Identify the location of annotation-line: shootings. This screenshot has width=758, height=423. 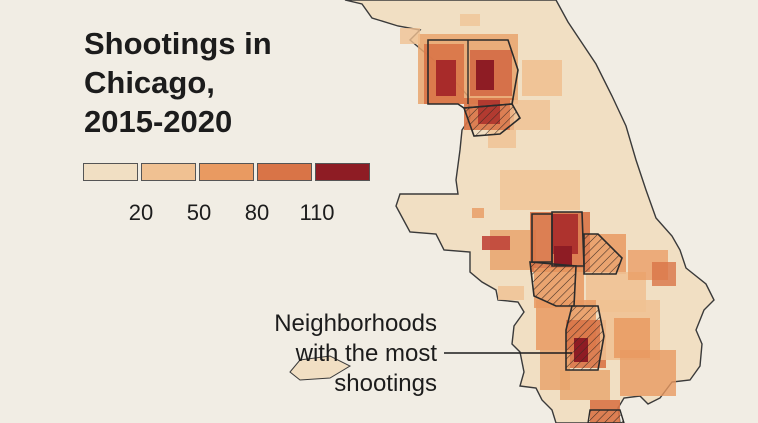
(385, 383).